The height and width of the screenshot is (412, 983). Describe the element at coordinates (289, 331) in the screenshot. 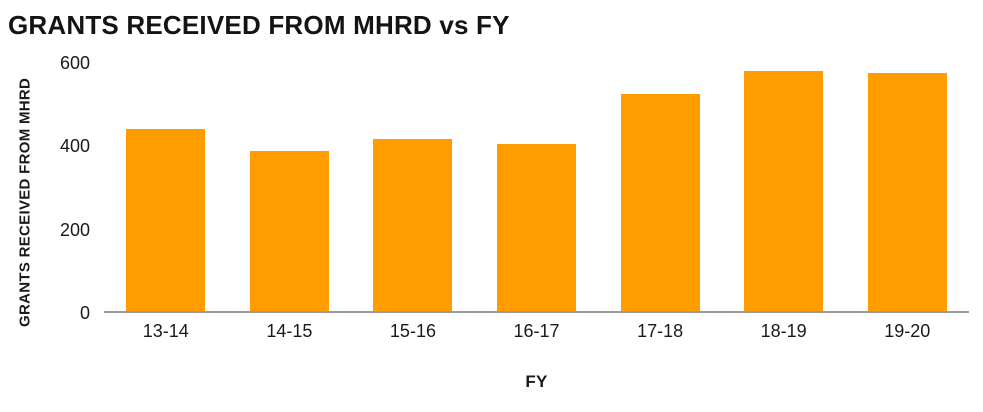

I see `x-tick-label: 14-15` at that location.